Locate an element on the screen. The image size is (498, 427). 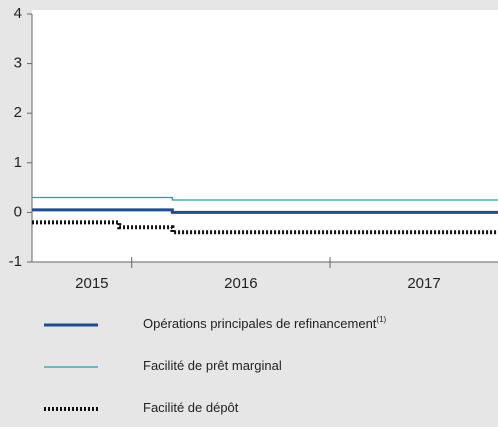
y-tick-label: 1 is located at coordinates (18, 162).